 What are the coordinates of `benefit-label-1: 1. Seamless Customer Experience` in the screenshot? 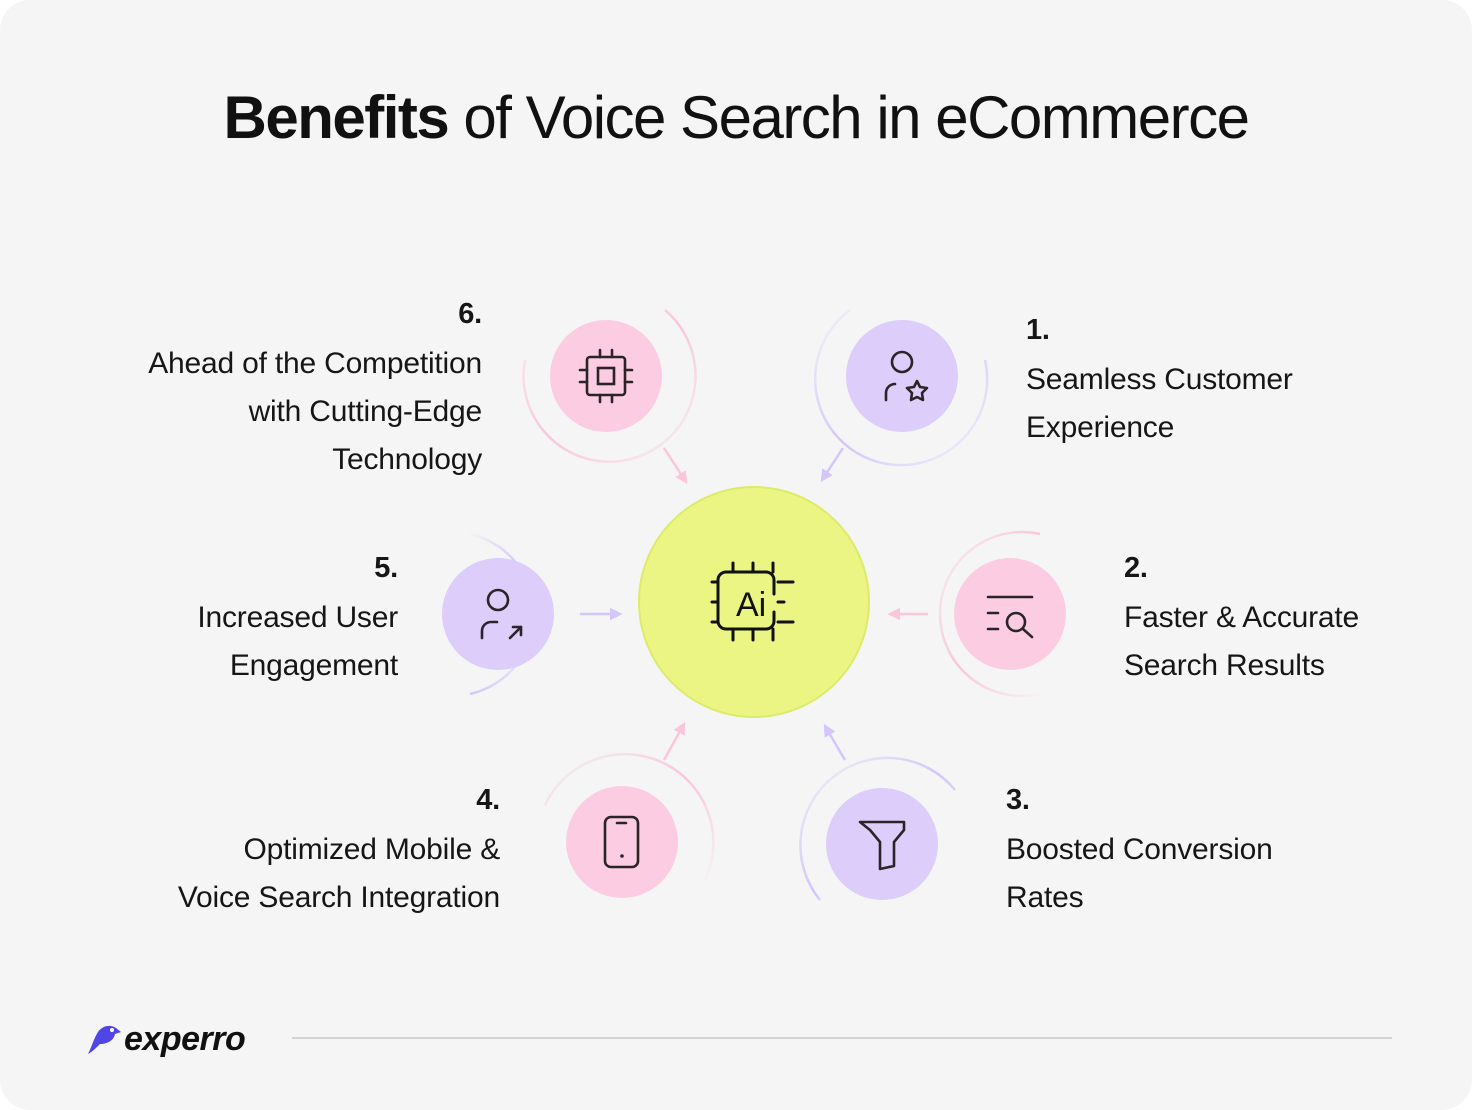 It's located at (1159, 381).